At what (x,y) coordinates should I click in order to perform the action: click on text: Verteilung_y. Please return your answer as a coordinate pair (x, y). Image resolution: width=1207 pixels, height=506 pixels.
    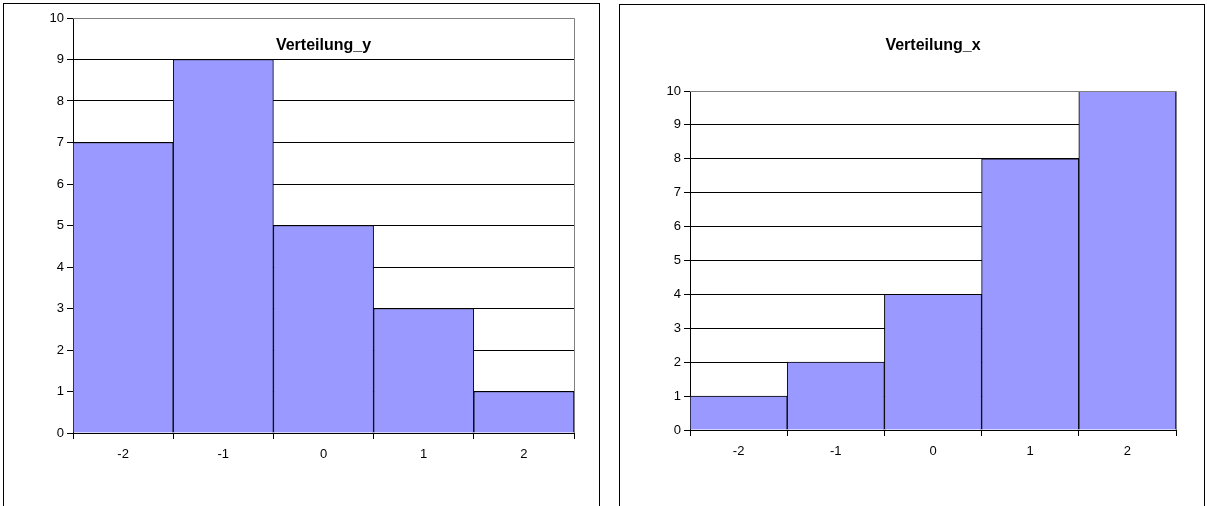
    Looking at the image, I should click on (323, 45).